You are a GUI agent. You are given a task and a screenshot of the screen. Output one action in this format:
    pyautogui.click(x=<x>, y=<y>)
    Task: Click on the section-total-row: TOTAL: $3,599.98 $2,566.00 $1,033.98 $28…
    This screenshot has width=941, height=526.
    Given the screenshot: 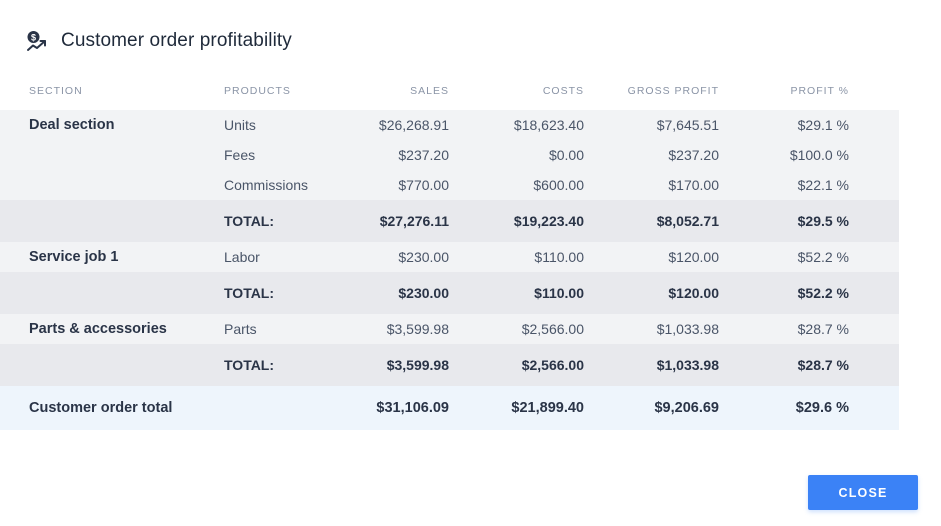 What is the action you would take?
    pyautogui.click(x=449, y=365)
    